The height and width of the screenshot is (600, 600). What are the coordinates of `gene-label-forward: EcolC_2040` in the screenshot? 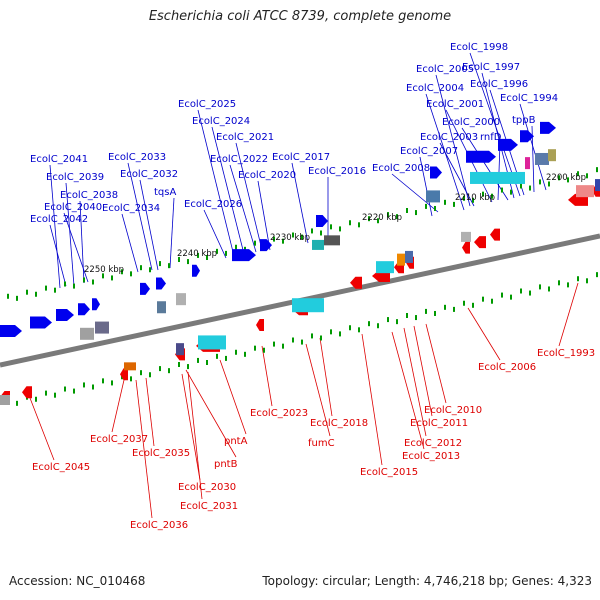 It's located at (73, 207).